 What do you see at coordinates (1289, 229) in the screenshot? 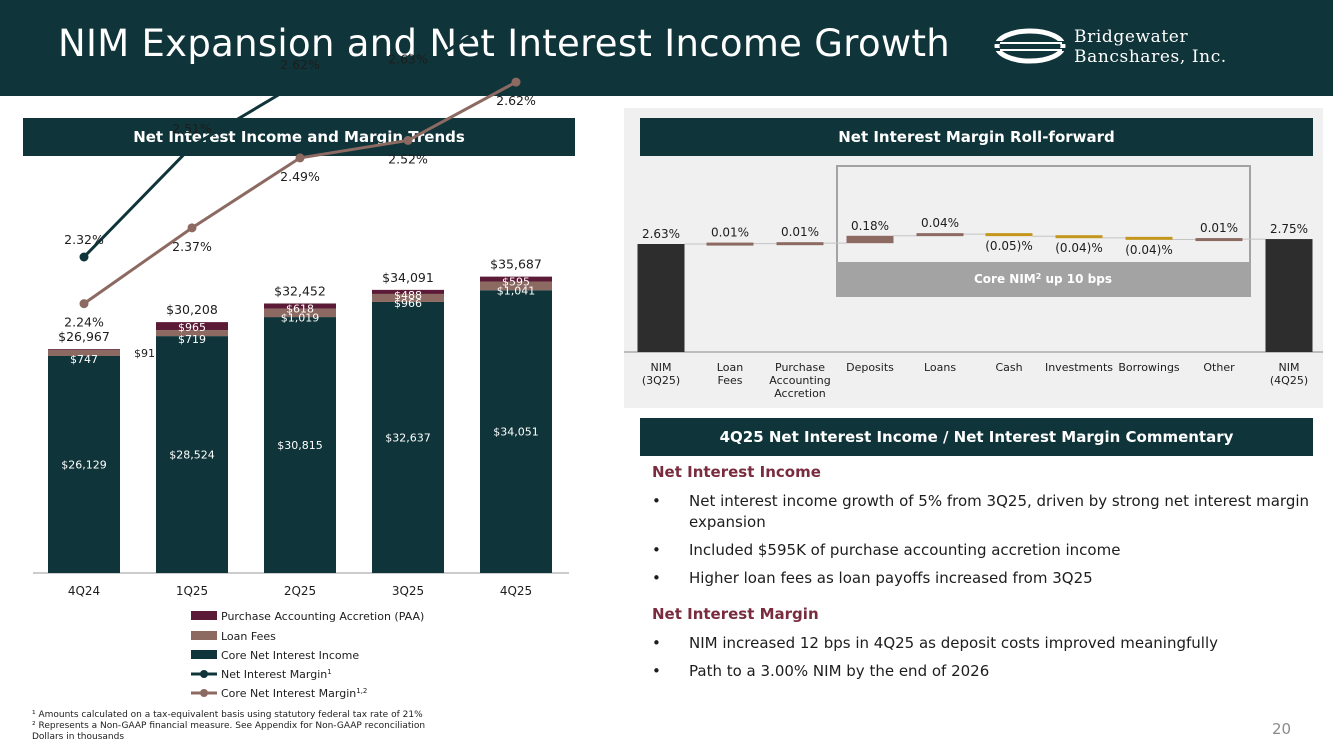
I see `waterfall-value-label: 2.75%` at bounding box center [1289, 229].